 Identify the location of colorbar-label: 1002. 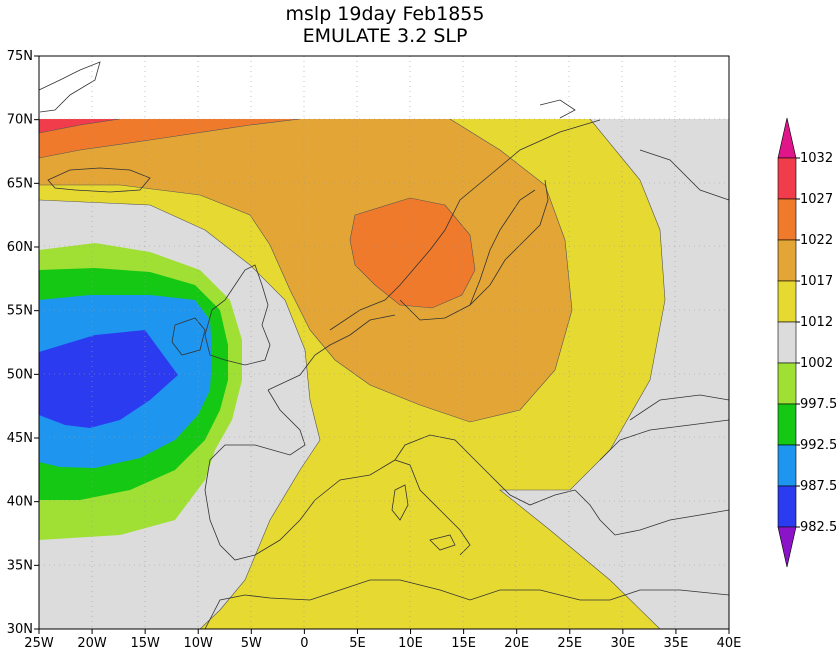
(816, 363).